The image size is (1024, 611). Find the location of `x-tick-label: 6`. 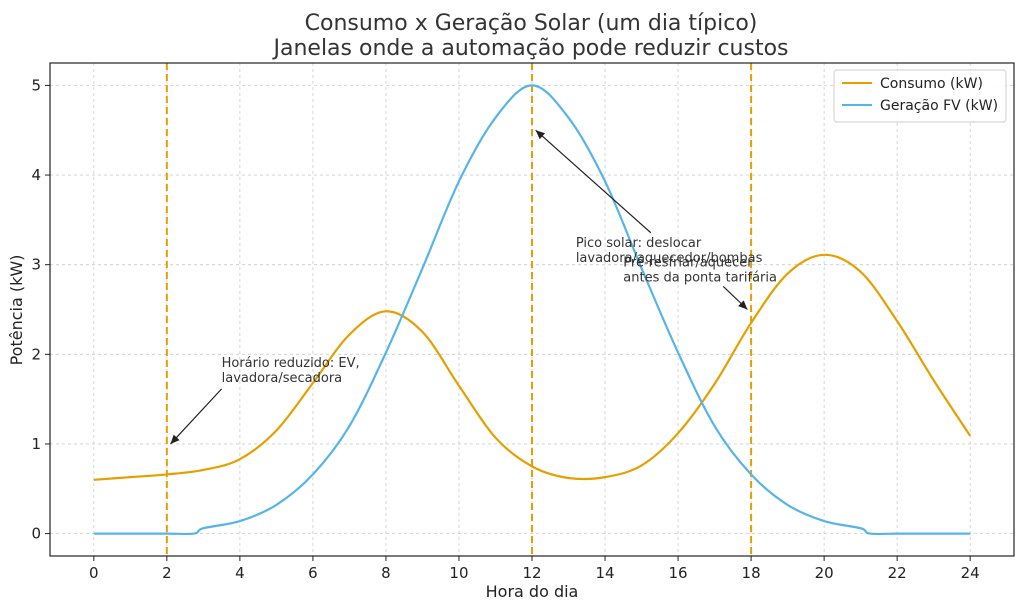

x-tick-label: 6 is located at coordinates (313, 573).